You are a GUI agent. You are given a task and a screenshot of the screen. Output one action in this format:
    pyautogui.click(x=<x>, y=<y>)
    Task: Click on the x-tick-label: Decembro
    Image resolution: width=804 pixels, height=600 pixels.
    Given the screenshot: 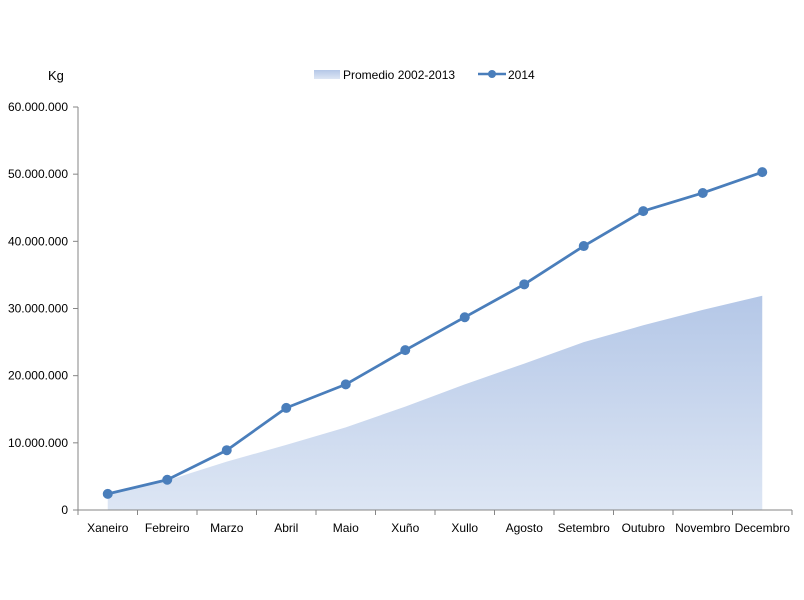 What is the action you would take?
    pyautogui.click(x=763, y=528)
    